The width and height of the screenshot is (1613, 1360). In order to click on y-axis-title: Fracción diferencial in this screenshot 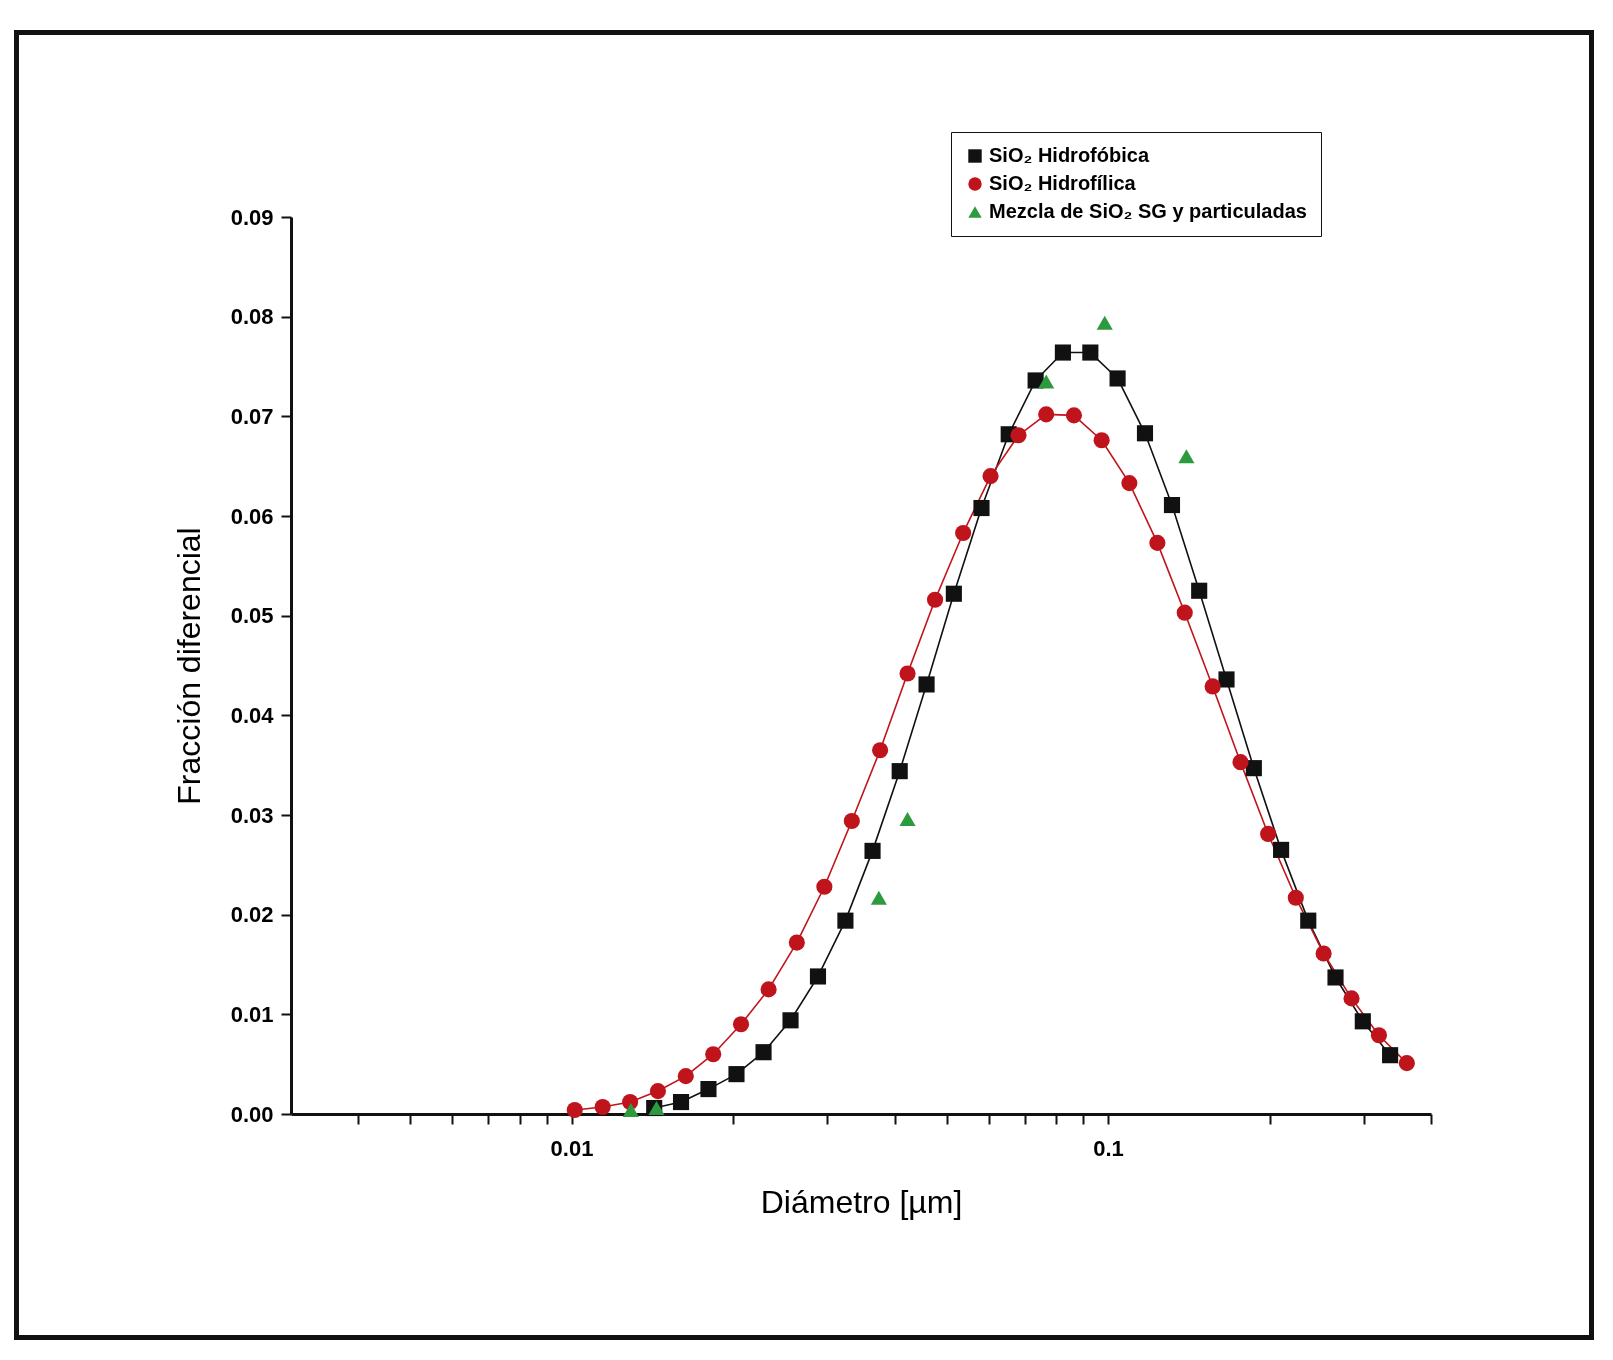, I will do `click(188, 666)`.